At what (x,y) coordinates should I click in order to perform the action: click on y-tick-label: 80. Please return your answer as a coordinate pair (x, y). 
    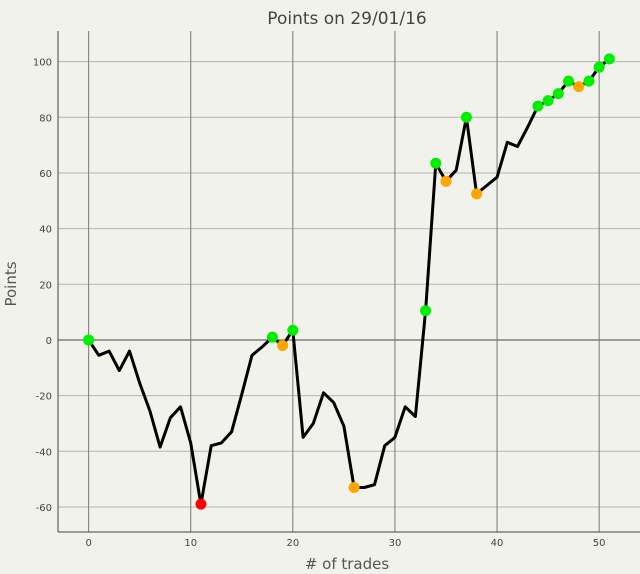
    Looking at the image, I should click on (45, 118).